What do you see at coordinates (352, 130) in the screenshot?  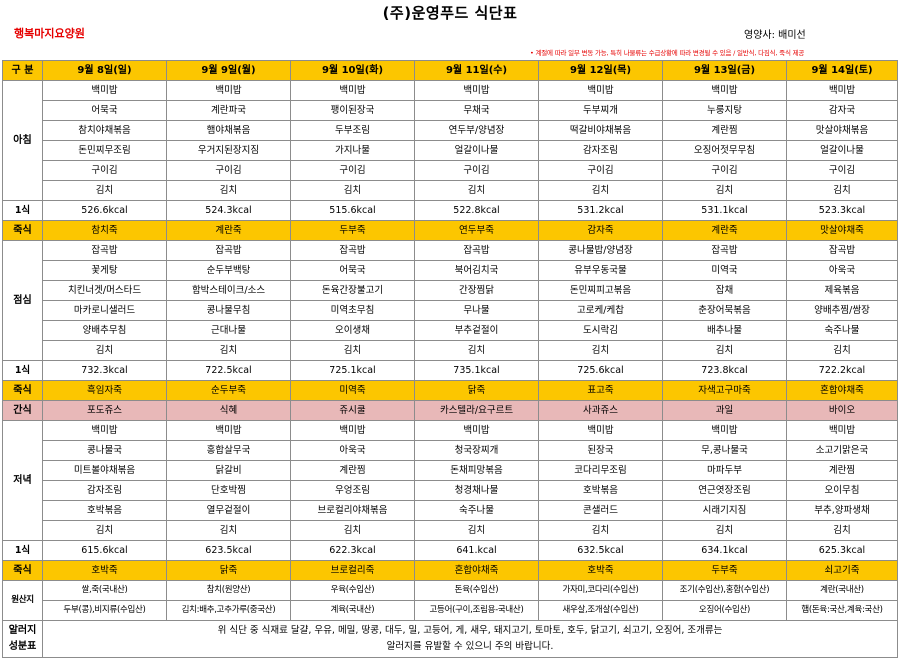 I see `menu-item: 두부조림` at bounding box center [352, 130].